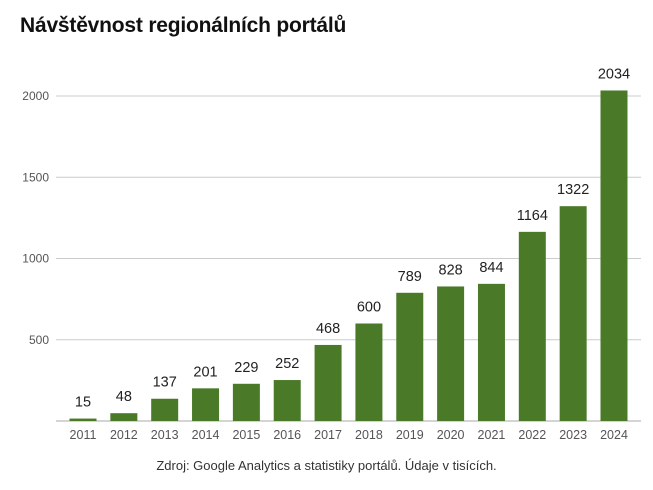 This screenshot has height=490, width=653. I want to click on x-tick-label-2023: 2023, so click(573, 435).